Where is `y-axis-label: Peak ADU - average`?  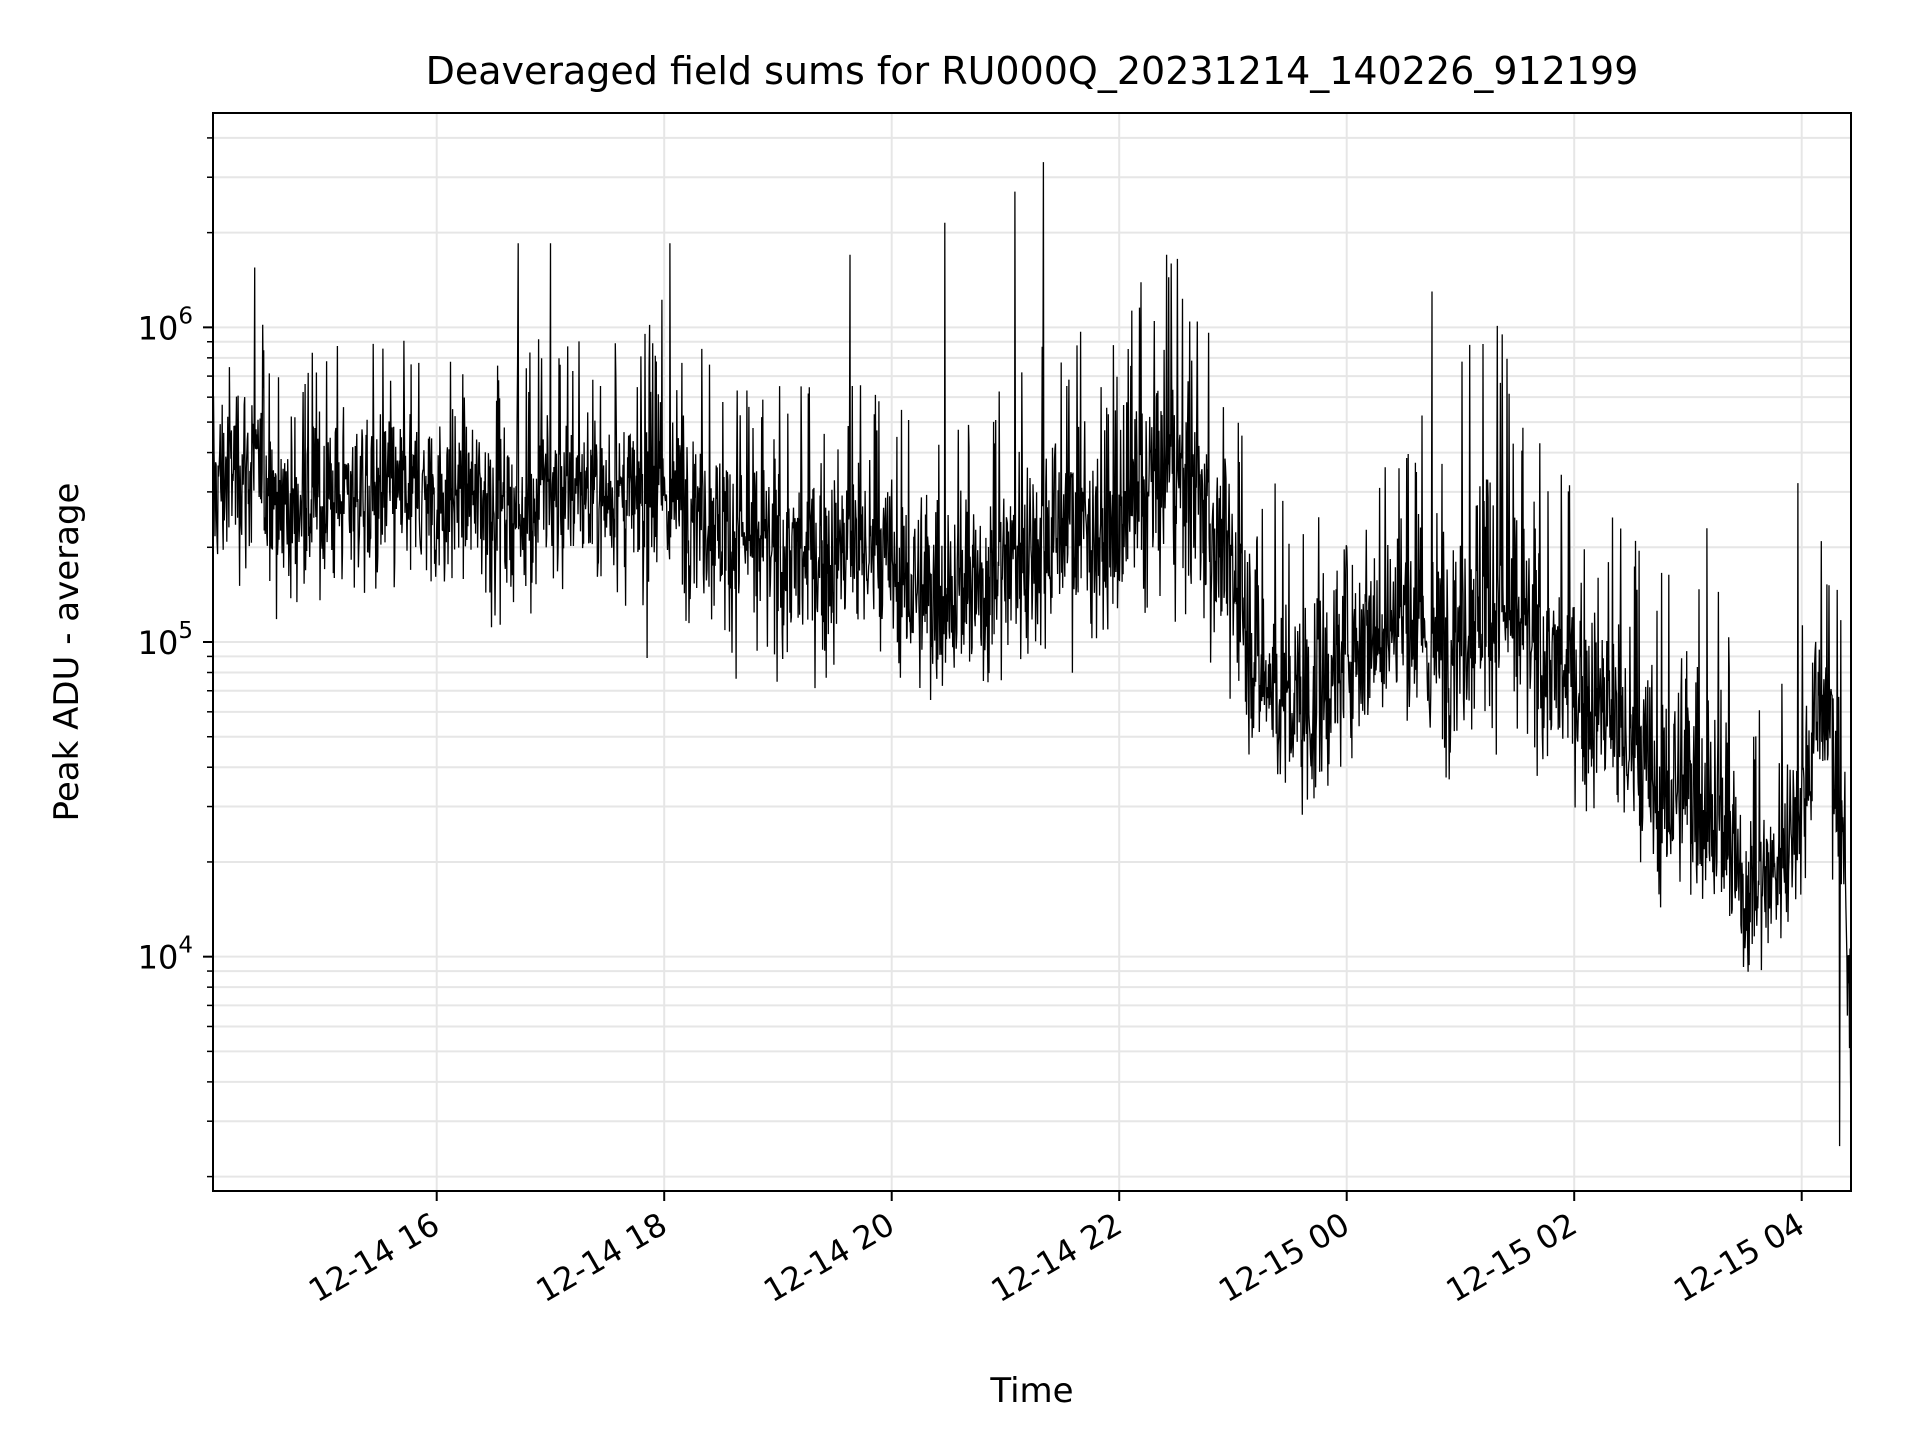 y-axis-label: Peak ADU - average is located at coordinates (67, 652).